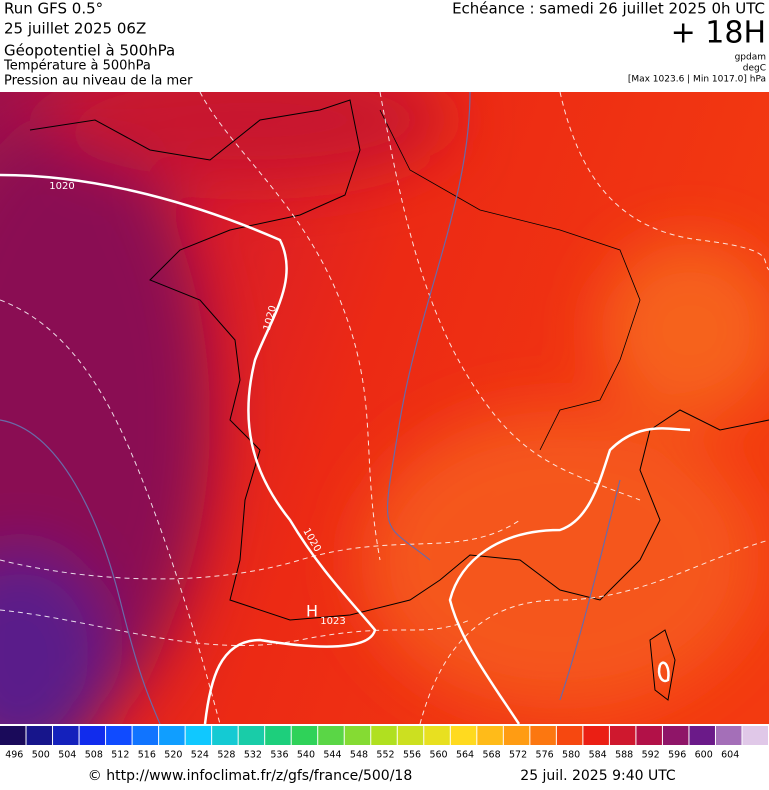  I want to click on colorbar-label: 568, so click(491, 755).